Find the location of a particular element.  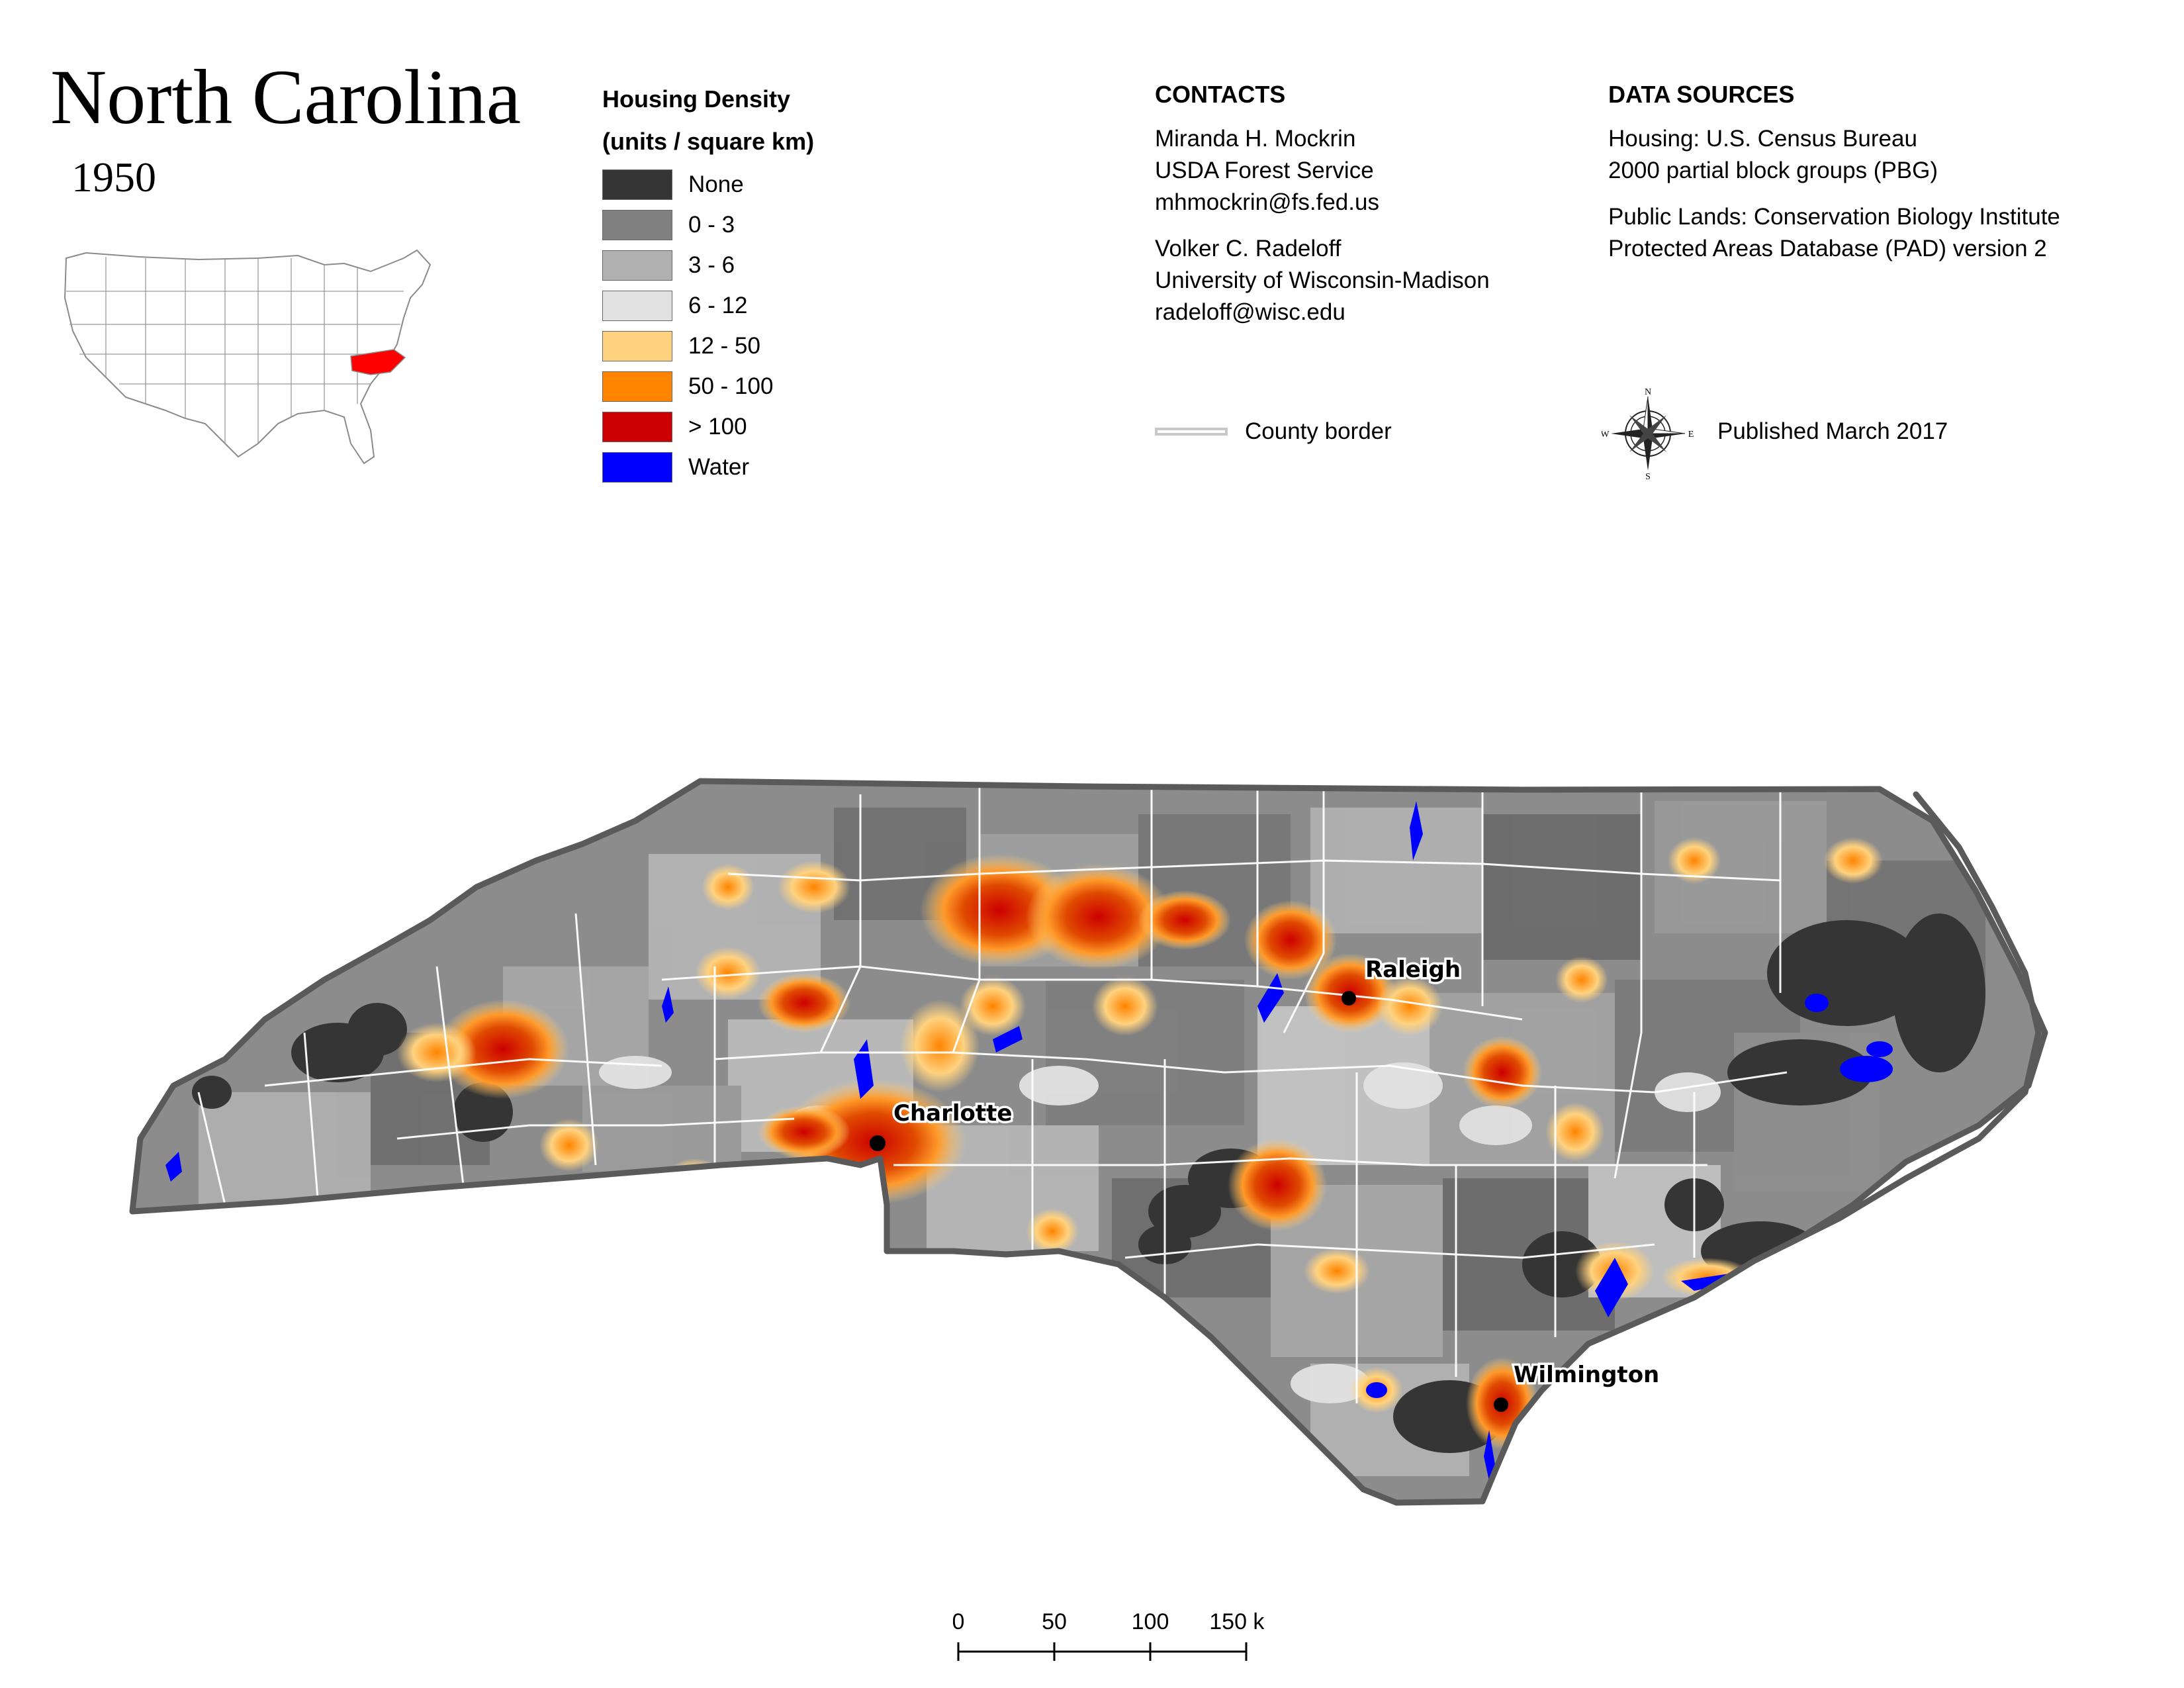

contact-email: mhmockrin@fs.fed.us is located at coordinates (1267, 202).